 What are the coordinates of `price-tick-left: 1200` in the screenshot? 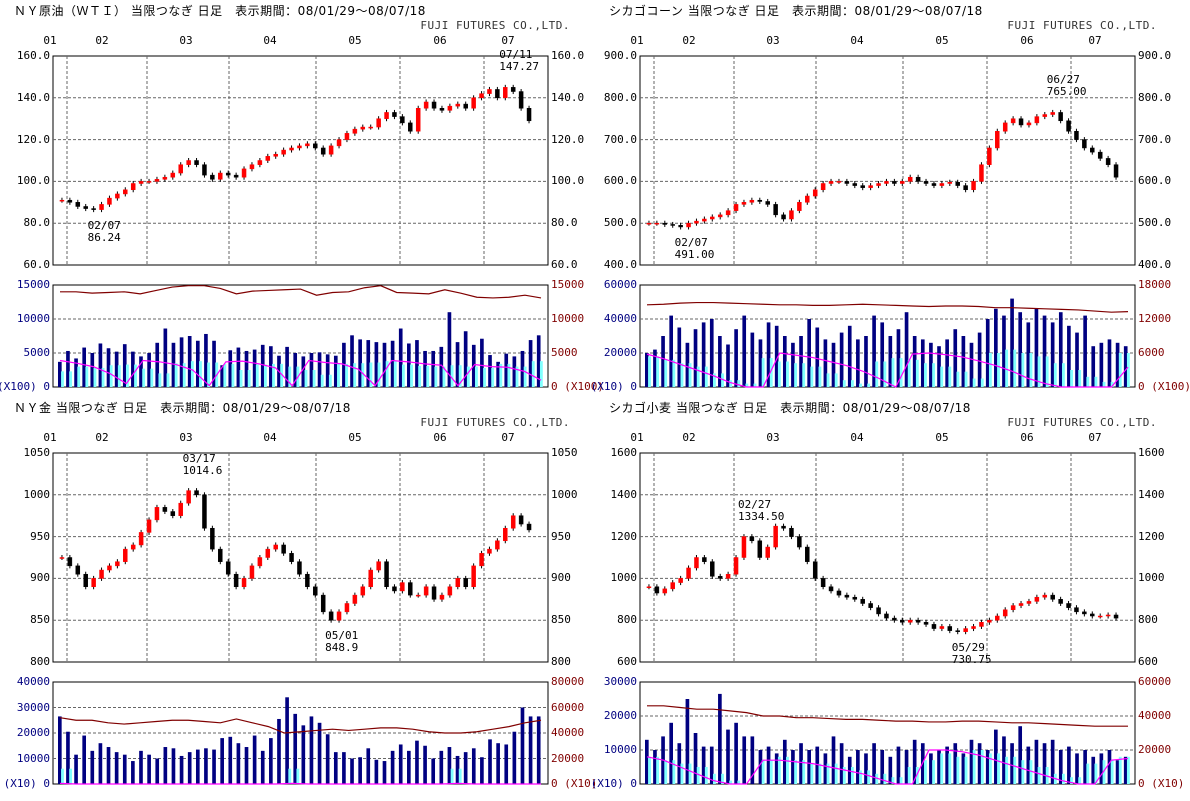 It's located at (624, 536).